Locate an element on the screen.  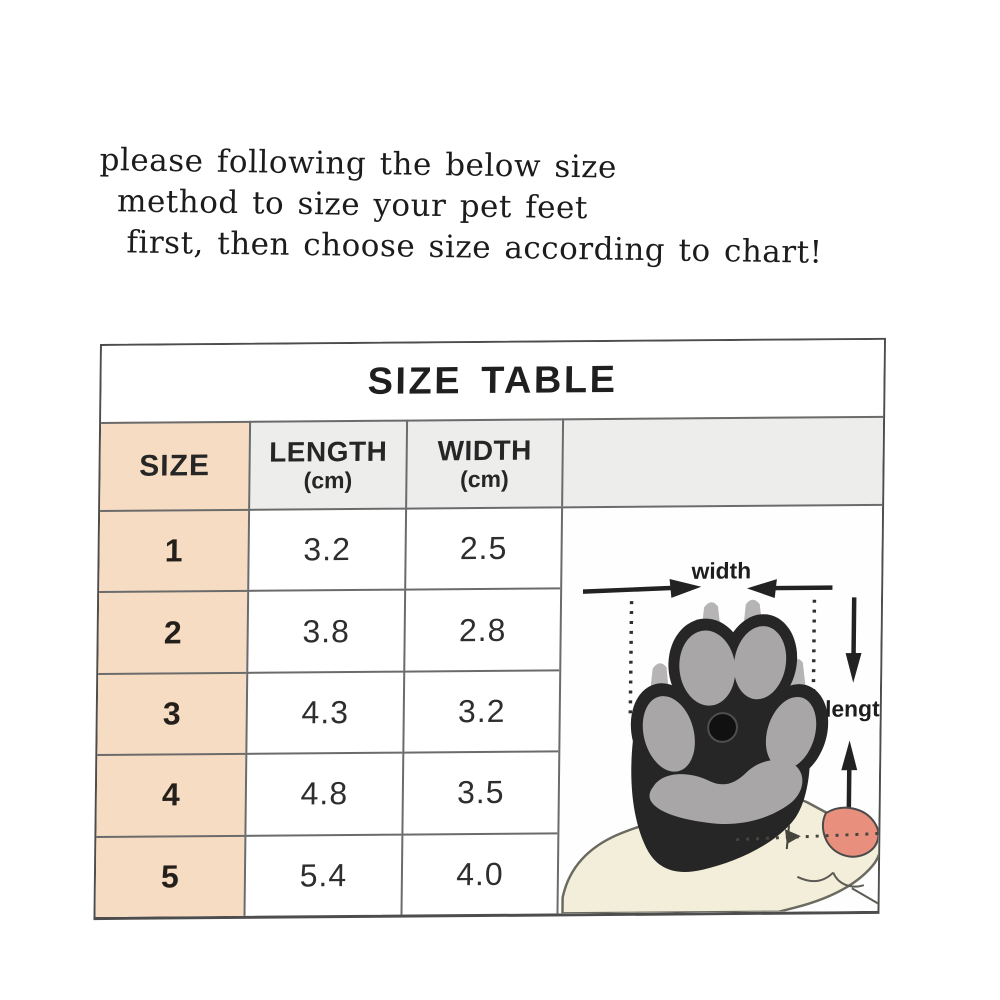
length-arrows-icon: length is located at coordinates (853, 711).